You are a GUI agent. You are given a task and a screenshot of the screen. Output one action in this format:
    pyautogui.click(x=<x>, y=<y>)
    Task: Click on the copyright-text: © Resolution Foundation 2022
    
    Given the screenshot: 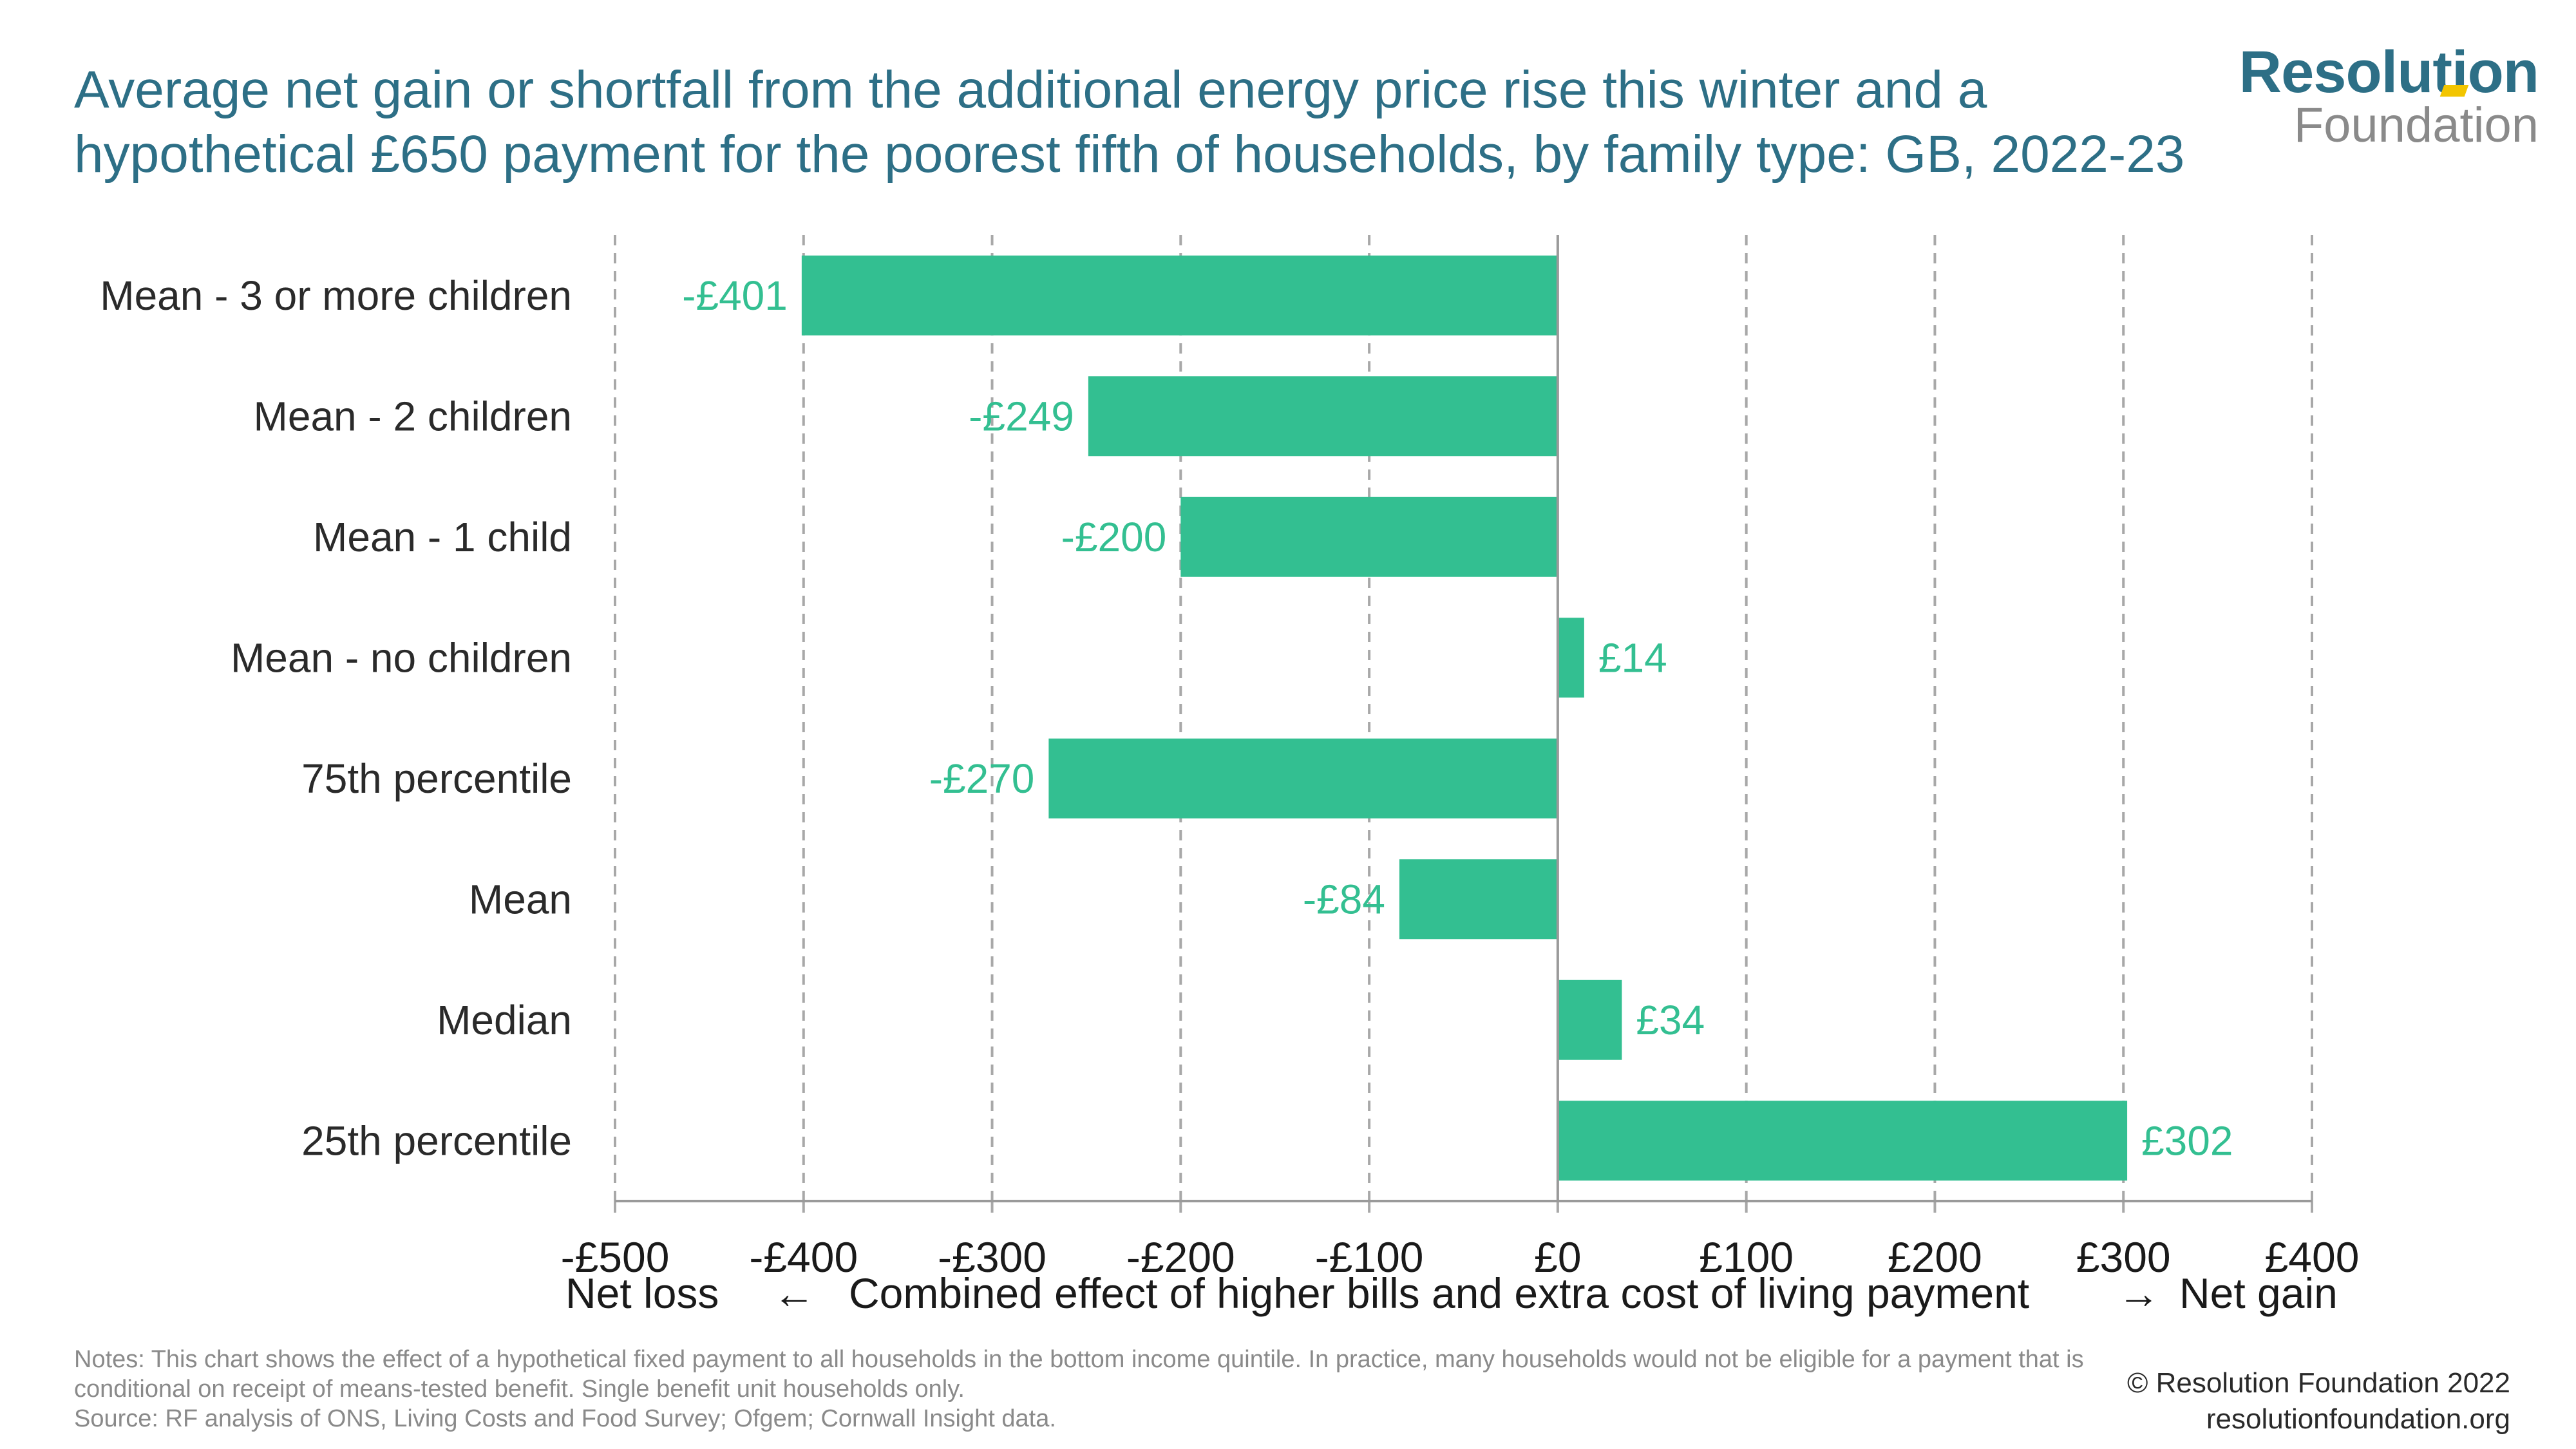 What is the action you would take?
    pyautogui.click(x=2318, y=1383)
    